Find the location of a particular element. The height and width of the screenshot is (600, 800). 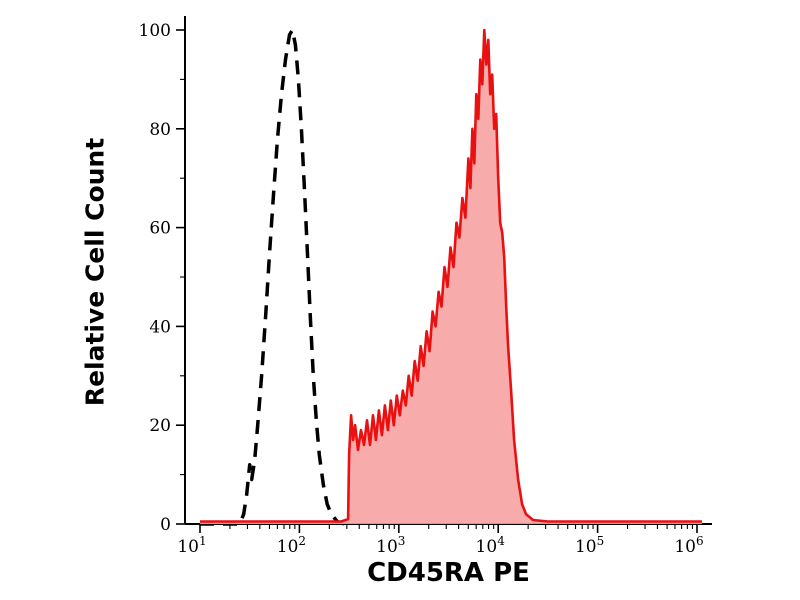

x-tick-label: 10⁴ is located at coordinates (491, 545).